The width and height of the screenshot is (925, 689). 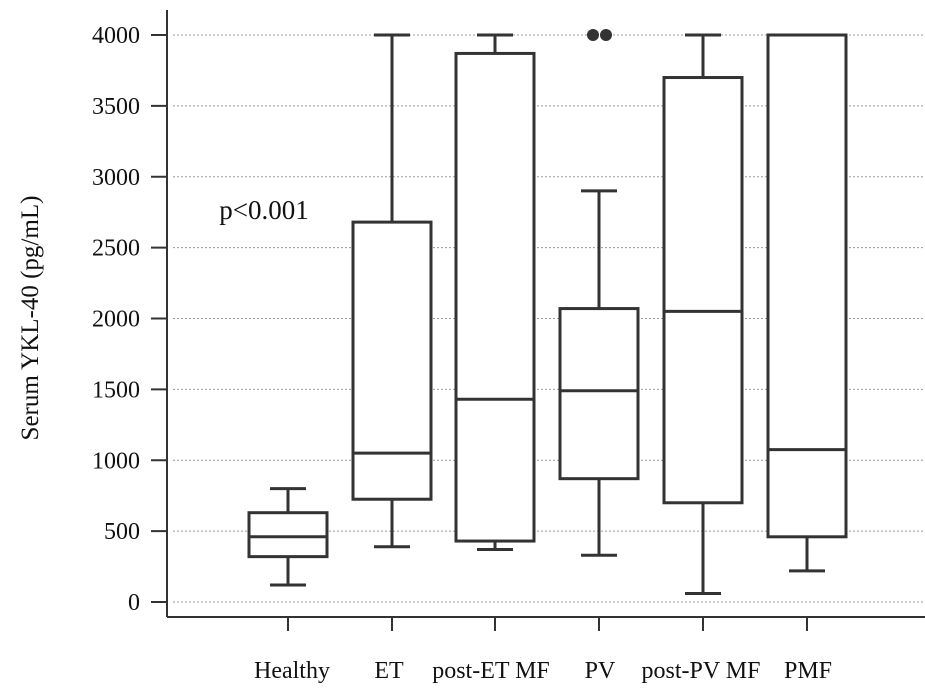 I want to click on y-tick-label-2500: 2500, so click(x=116, y=249).